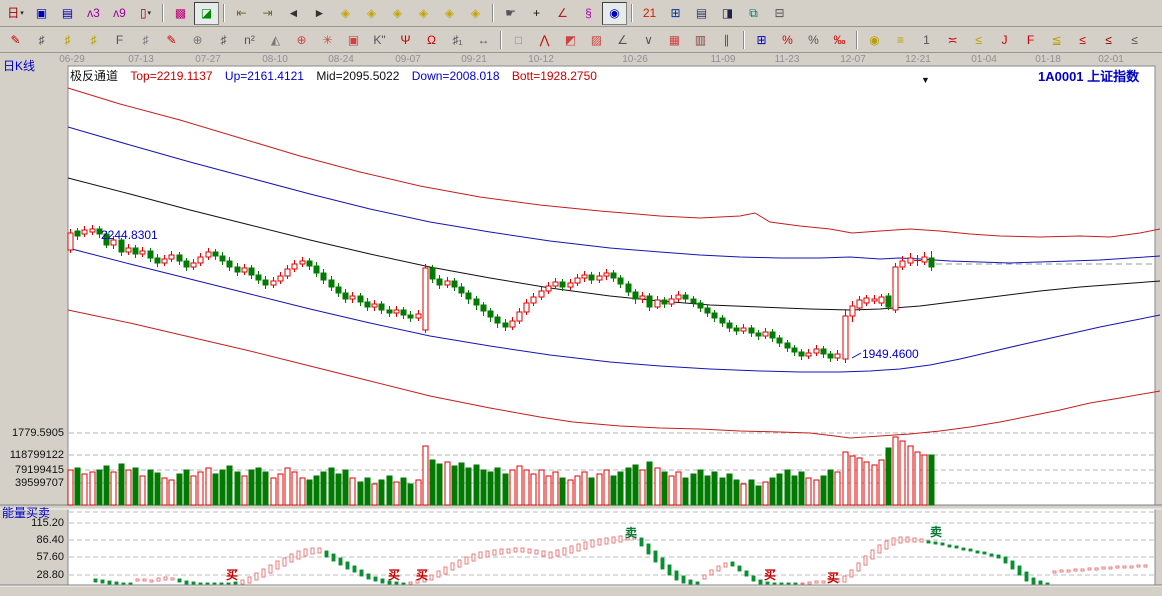 Image resolution: width=1162 pixels, height=596 pixels. Describe the element at coordinates (275, 39) in the screenshot. I see `angle-ruler-icon: ◭` at that location.